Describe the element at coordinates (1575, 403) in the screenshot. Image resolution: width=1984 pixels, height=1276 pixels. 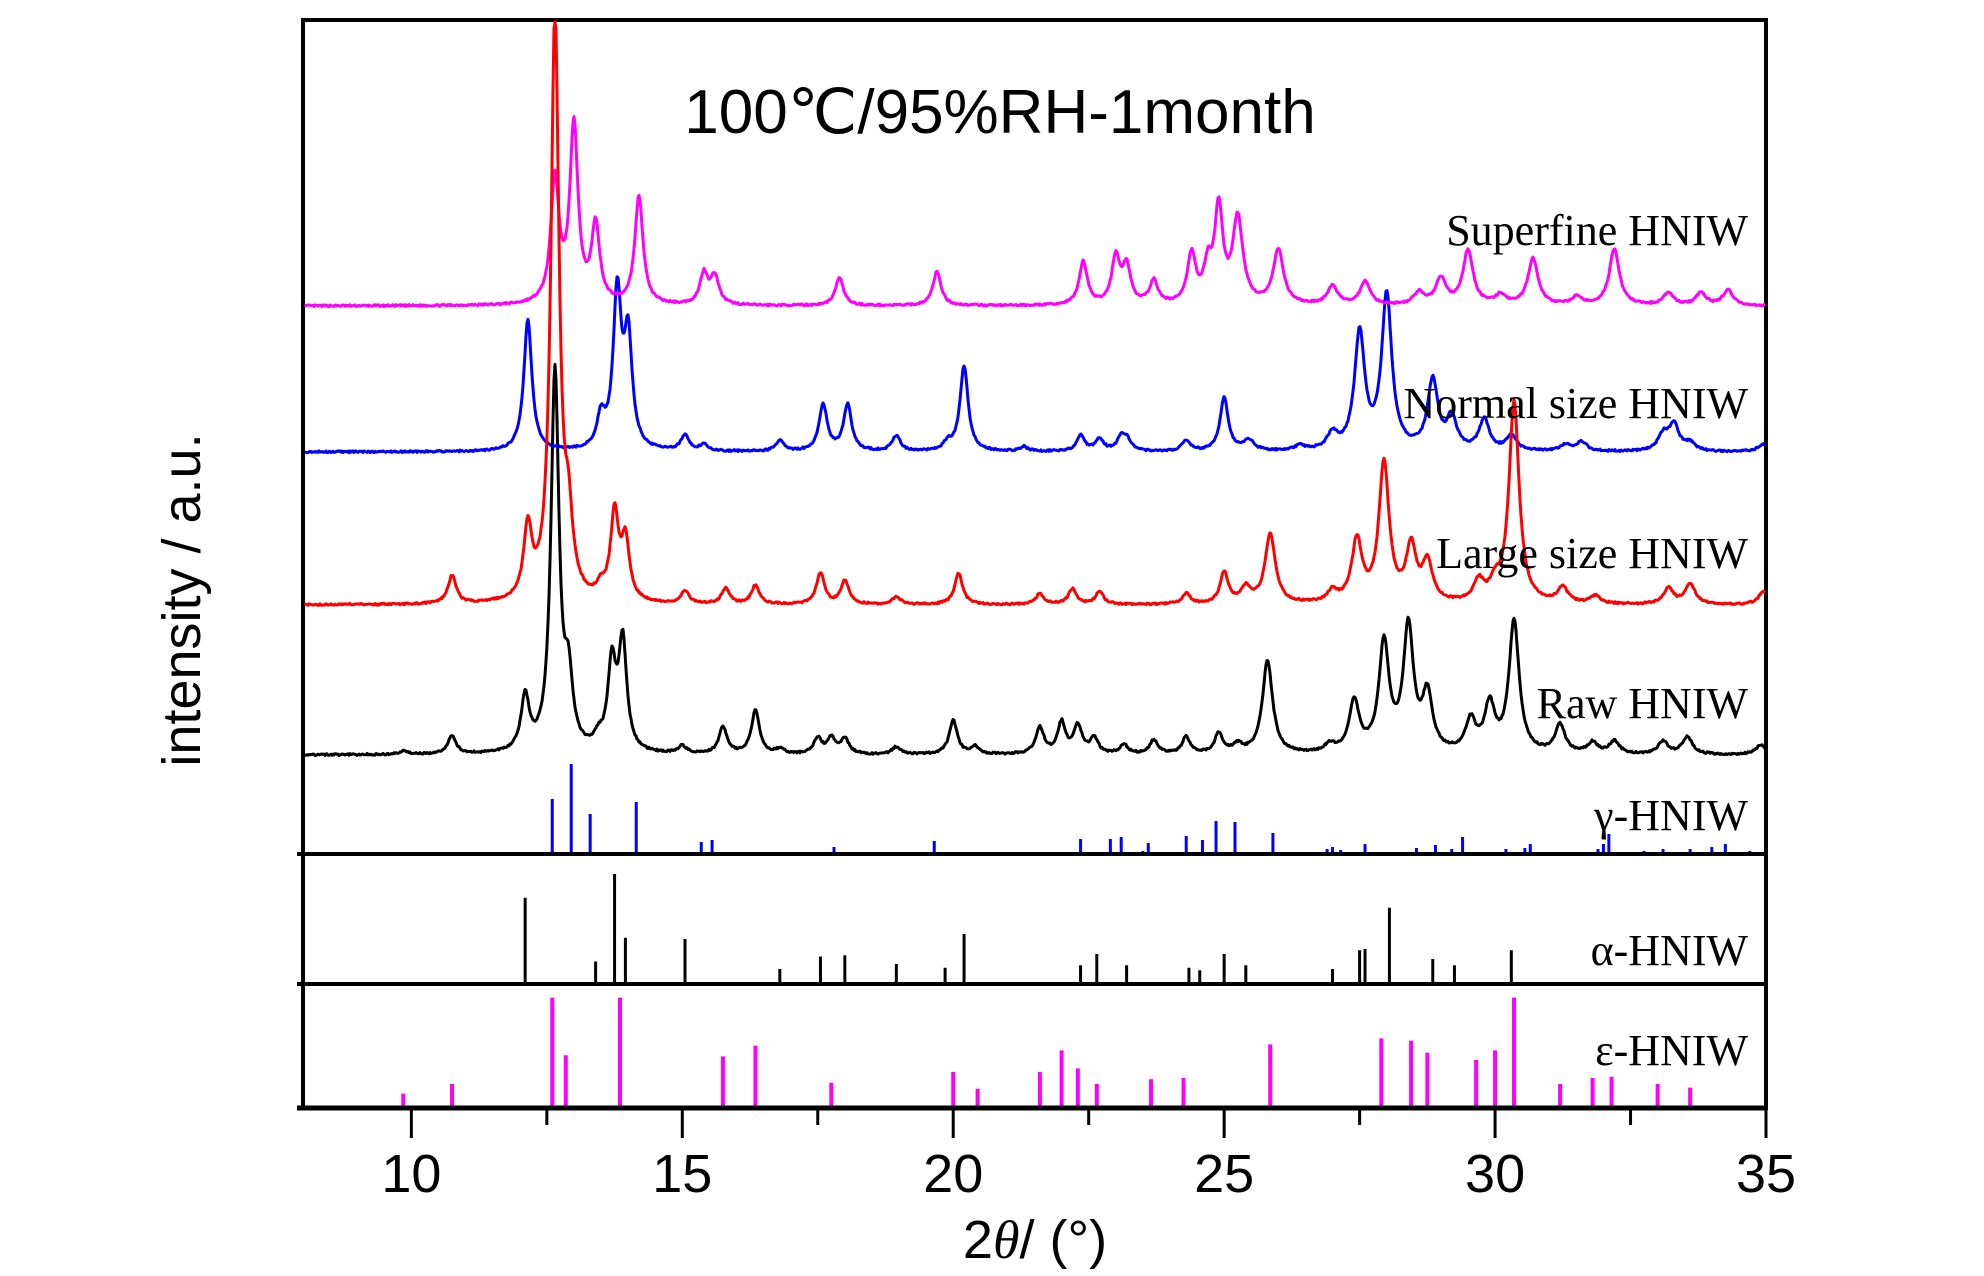
I see `trace-label-normal-size: Normal size HNIW` at that location.